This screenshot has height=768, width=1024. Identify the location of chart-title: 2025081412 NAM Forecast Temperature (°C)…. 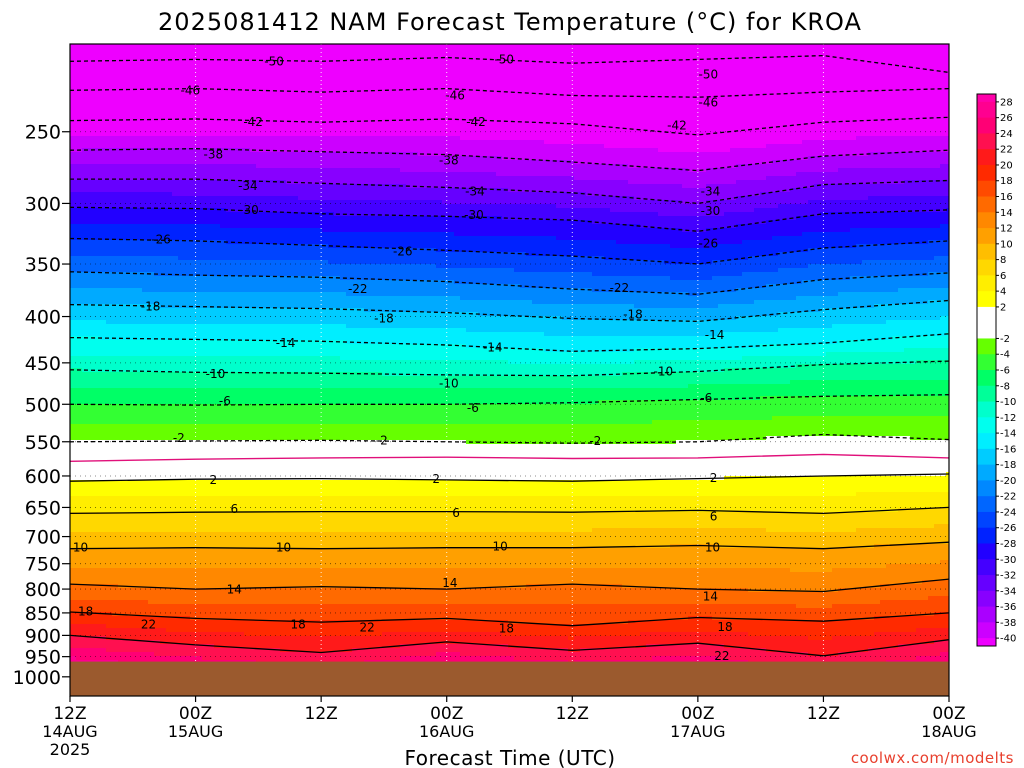
(510, 22).